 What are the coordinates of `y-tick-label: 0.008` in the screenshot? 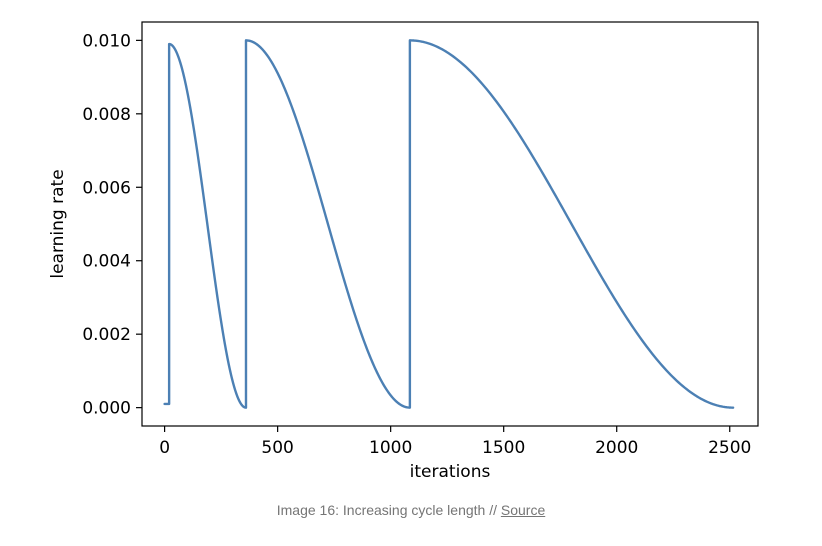 It's located at (106, 115).